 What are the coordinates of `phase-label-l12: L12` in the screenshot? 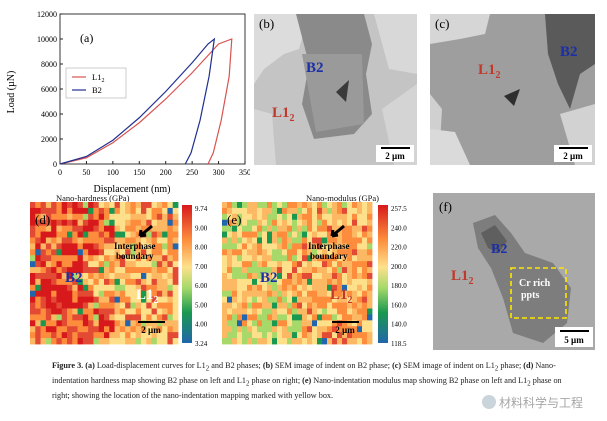 It's located at (341, 296).